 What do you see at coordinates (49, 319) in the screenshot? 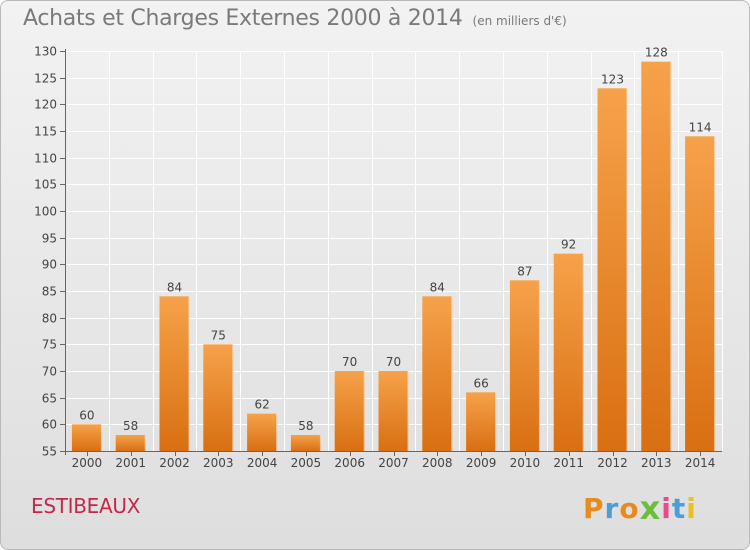
I see `y-tick-label: 80` at bounding box center [49, 319].